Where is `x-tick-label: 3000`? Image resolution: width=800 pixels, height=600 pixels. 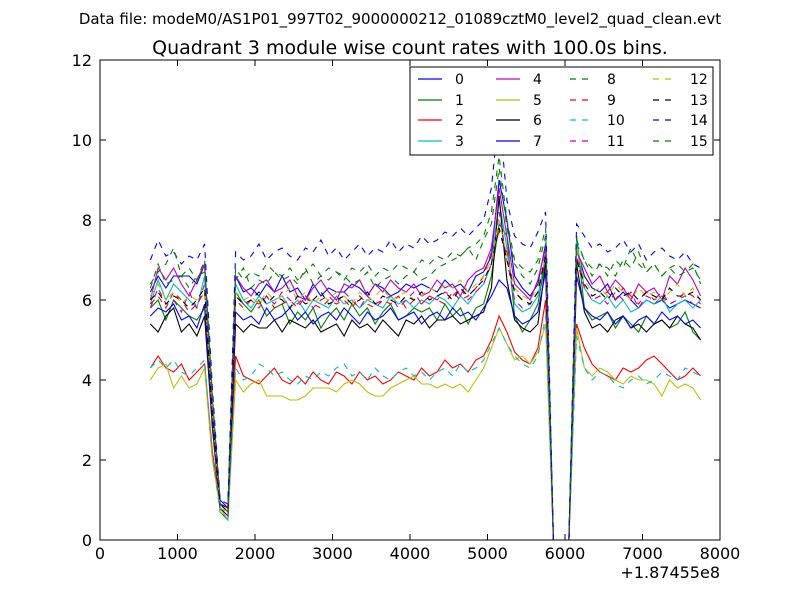
x-tick-label: 3000 is located at coordinates (332, 553).